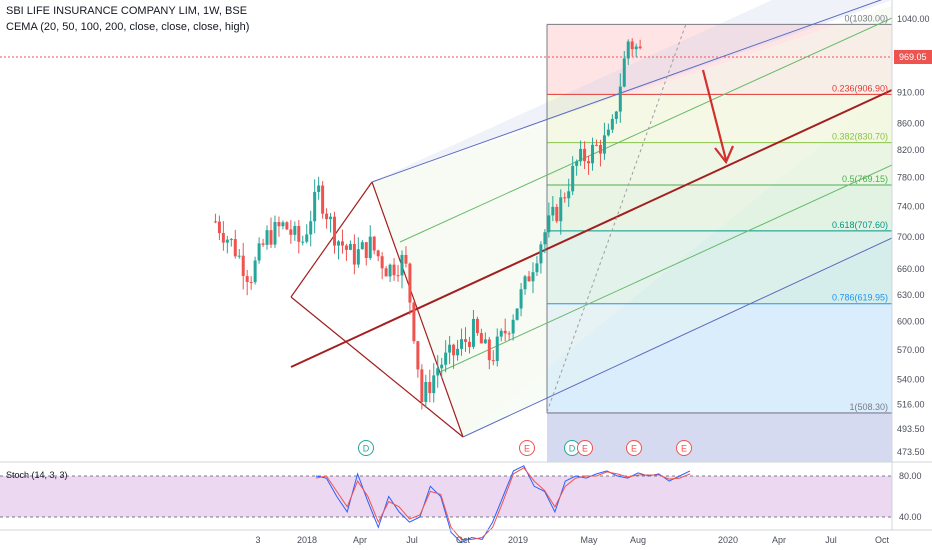 This screenshot has width=932, height=550. Describe the element at coordinates (572, 540) in the screenshot. I see `time-axis: 3 2018 Apr Jul Oct 2019 May Aug 2020 Apr Jul Oct` at that location.